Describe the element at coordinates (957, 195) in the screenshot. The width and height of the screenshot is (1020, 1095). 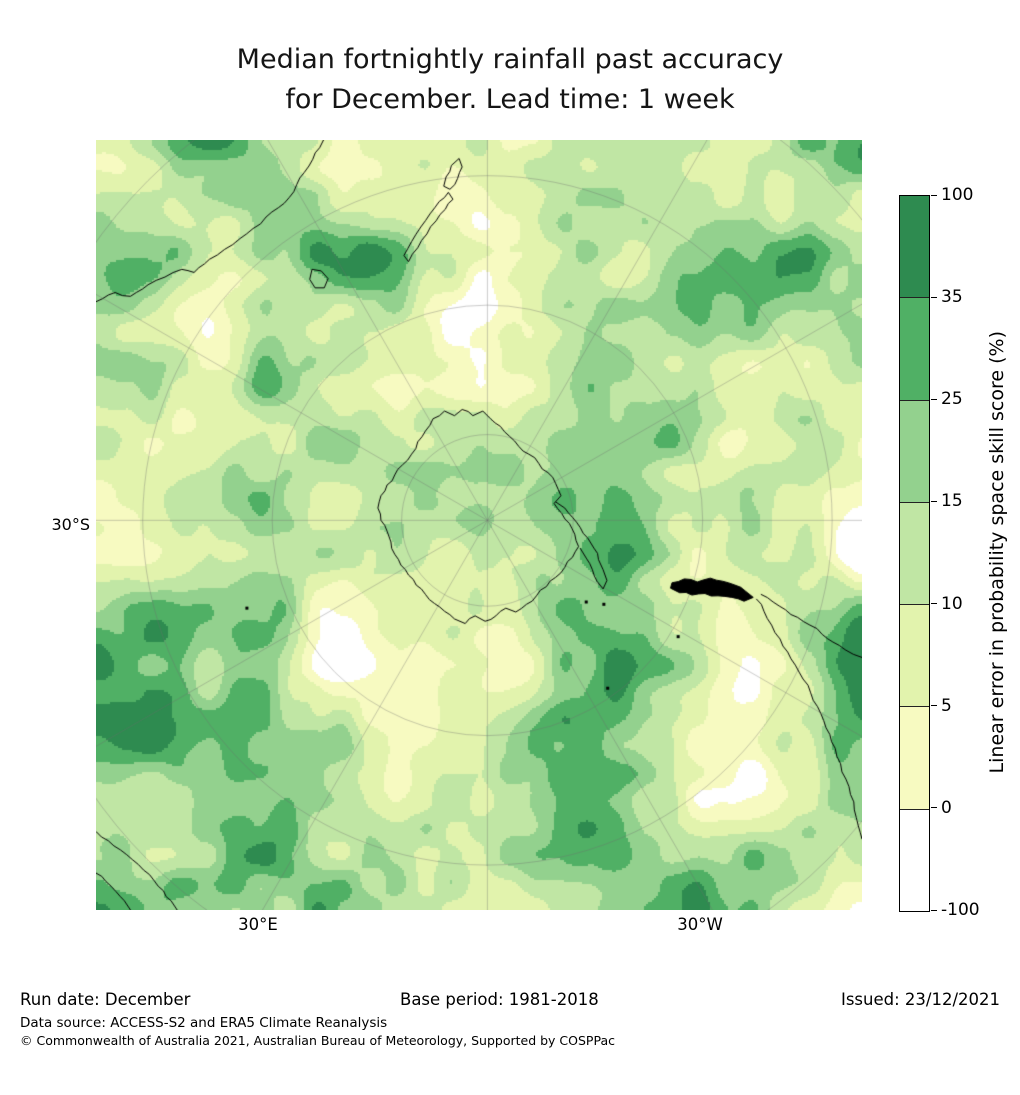
I see `colorbar-tick-label: 100` at that location.